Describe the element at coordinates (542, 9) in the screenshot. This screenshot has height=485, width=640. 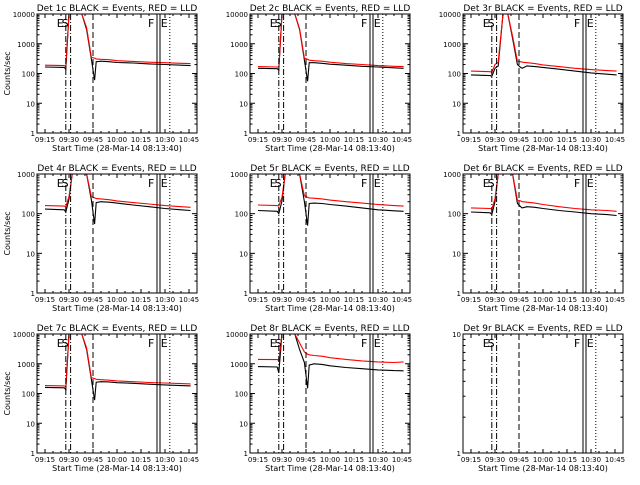
I see `plot-title: Det 3r BLACK = Events, RED = LLD` at that location.